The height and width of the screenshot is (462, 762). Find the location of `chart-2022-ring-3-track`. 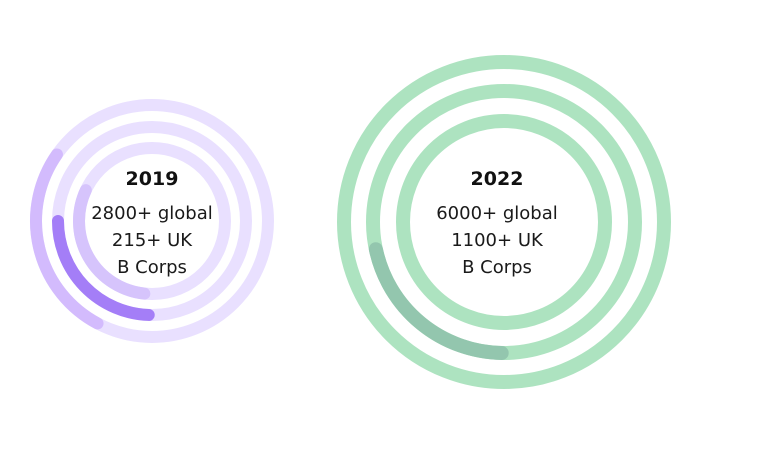

chart-2022-ring-3-track is located at coordinates (504, 222).